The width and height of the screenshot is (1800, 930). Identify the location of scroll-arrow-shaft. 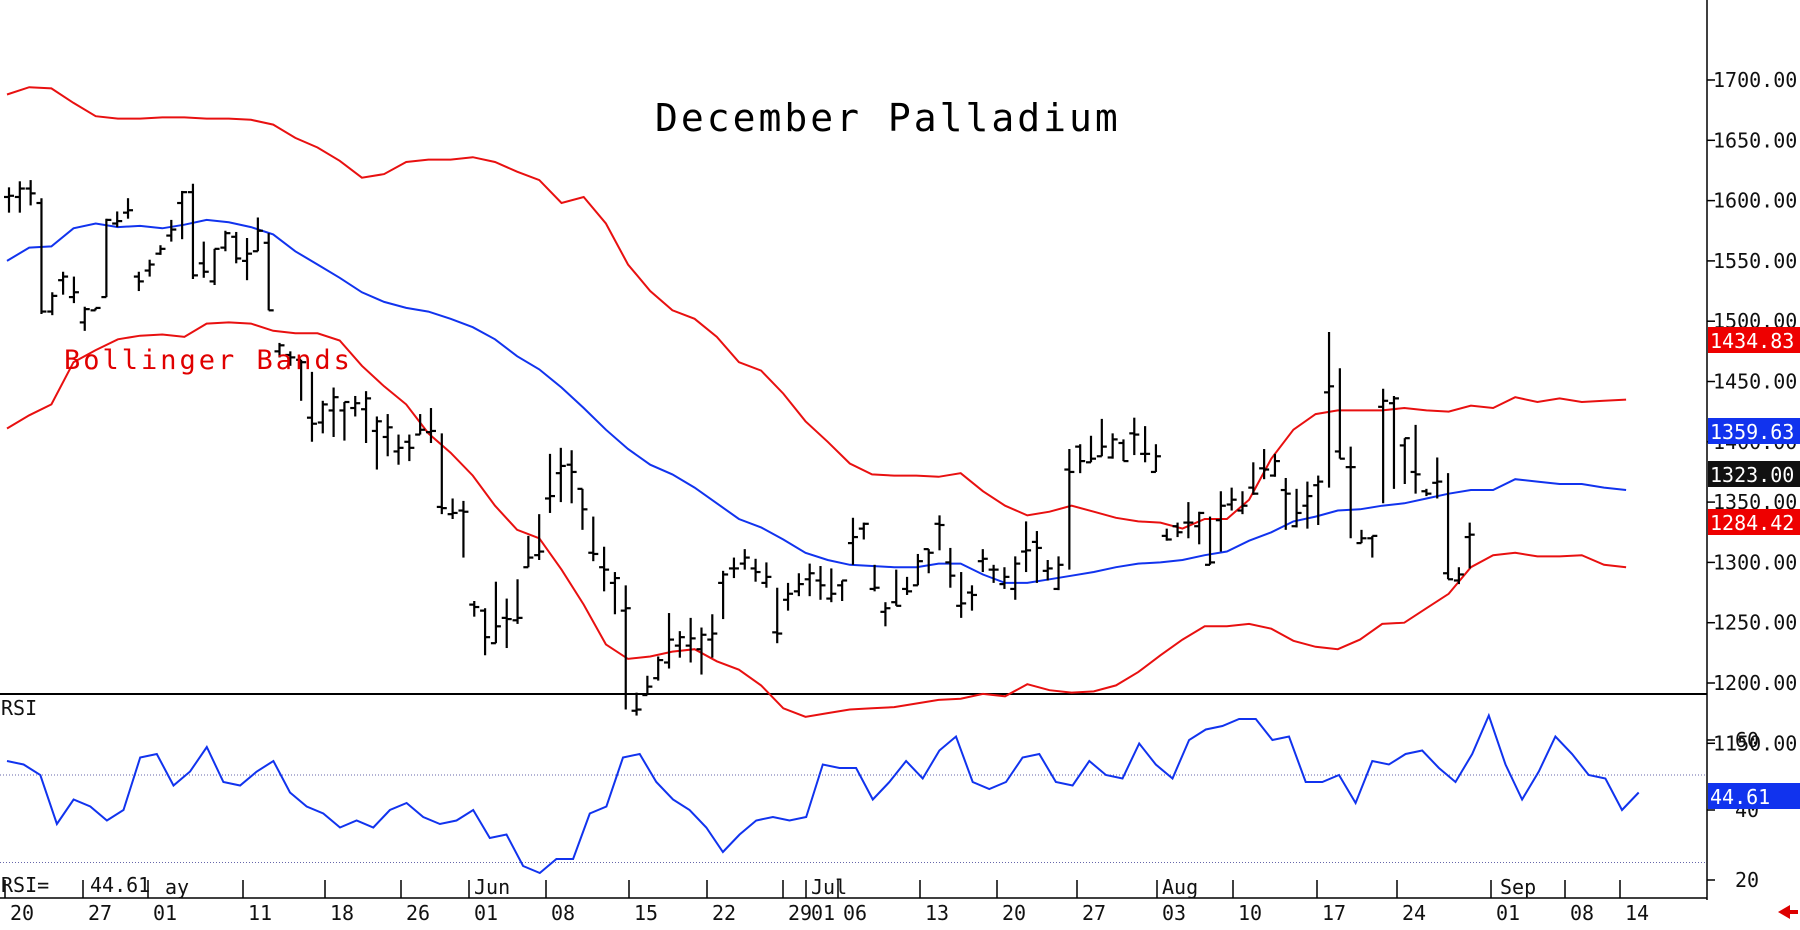
(1793, 912).